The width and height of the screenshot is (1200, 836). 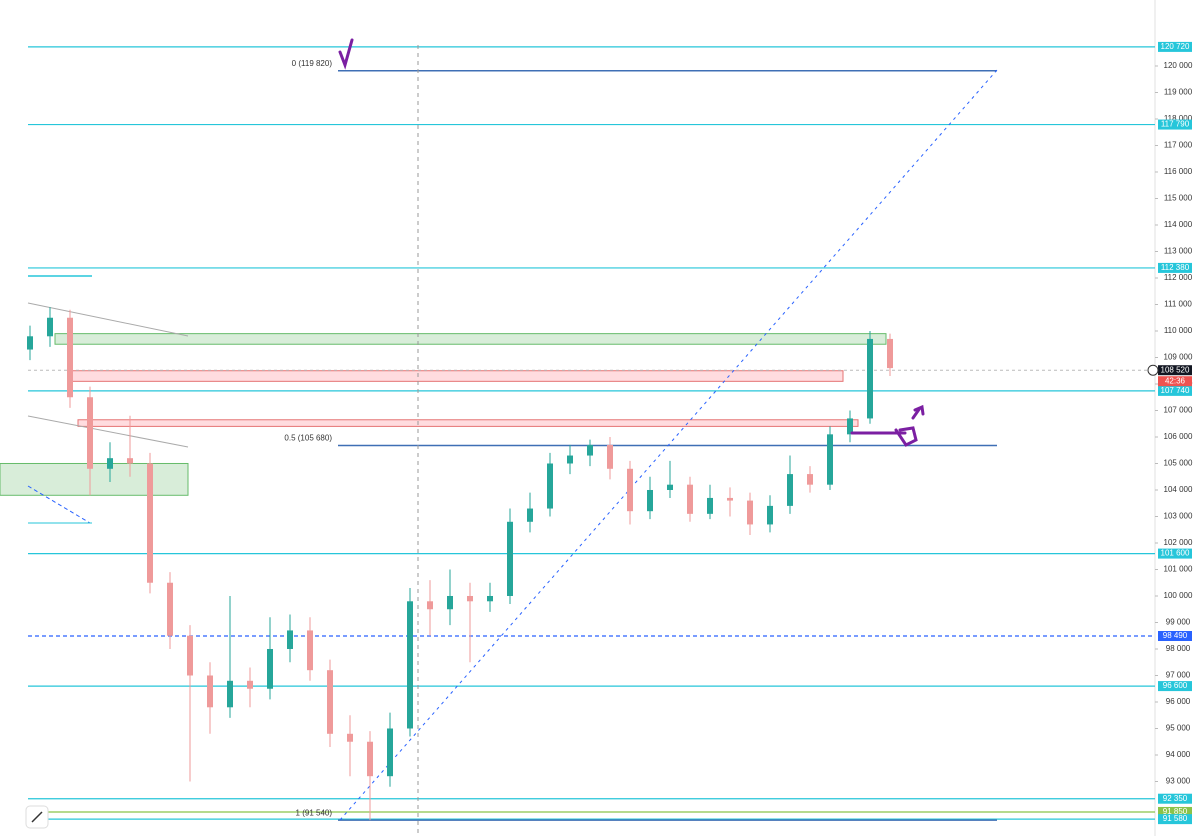 What do you see at coordinates (884, 436) in the screenshot?
I see `arrow-annotation` at bounding box center [884, 436].